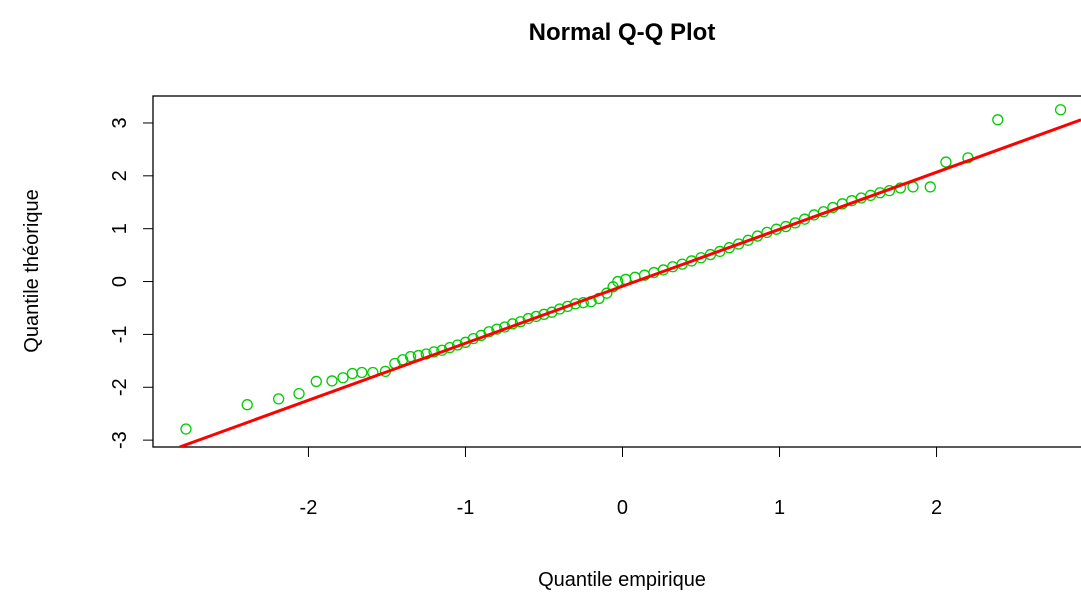  Describe the element at coordinates (120, 281) in the screenshot. I see `y-tick-label: 0` at that location.